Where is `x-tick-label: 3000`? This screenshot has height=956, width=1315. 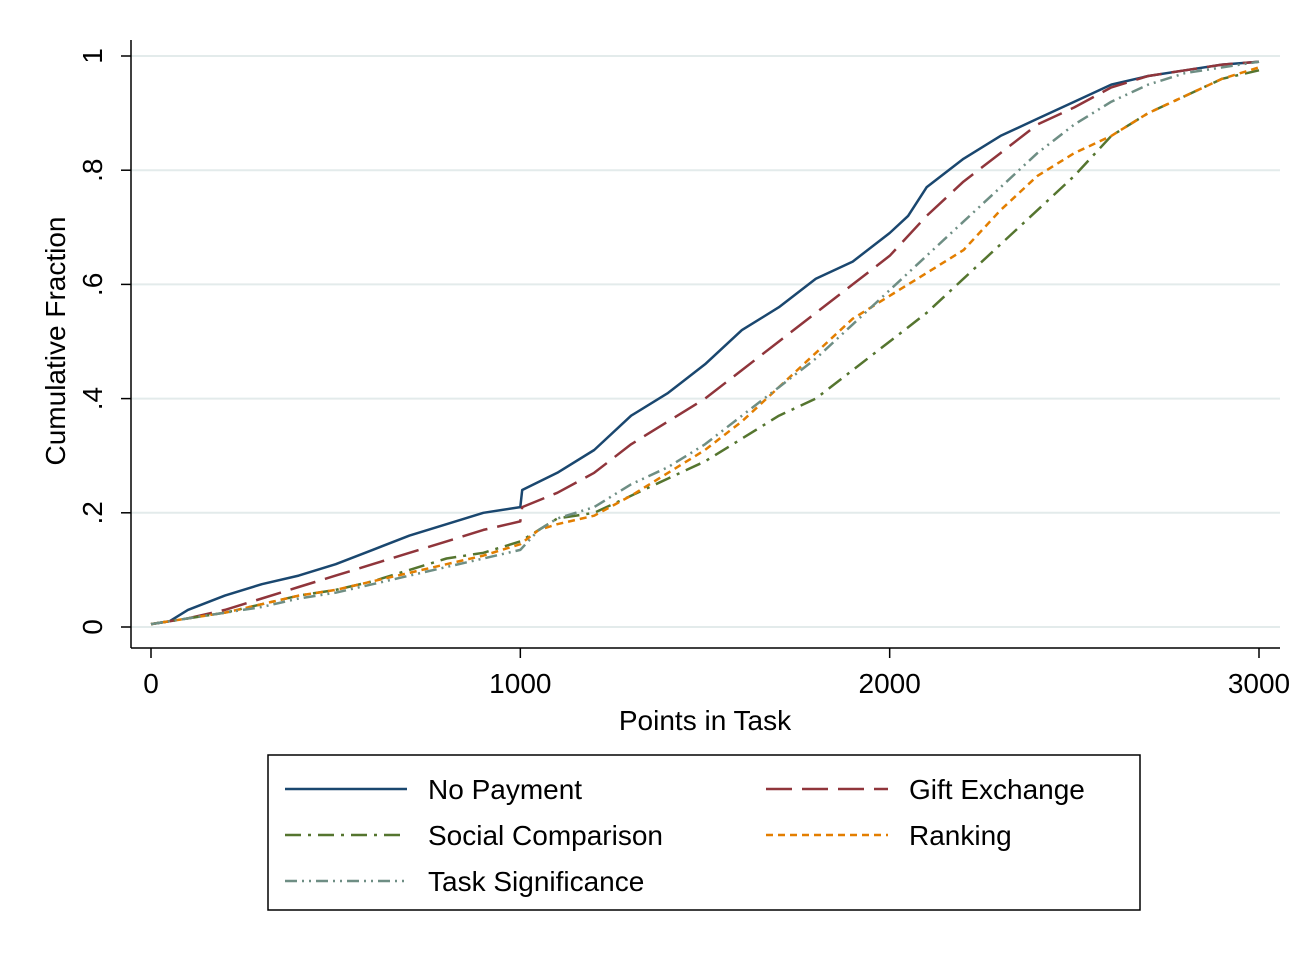 x-tick-label: 3000 is located at coordinates (1259, 683).